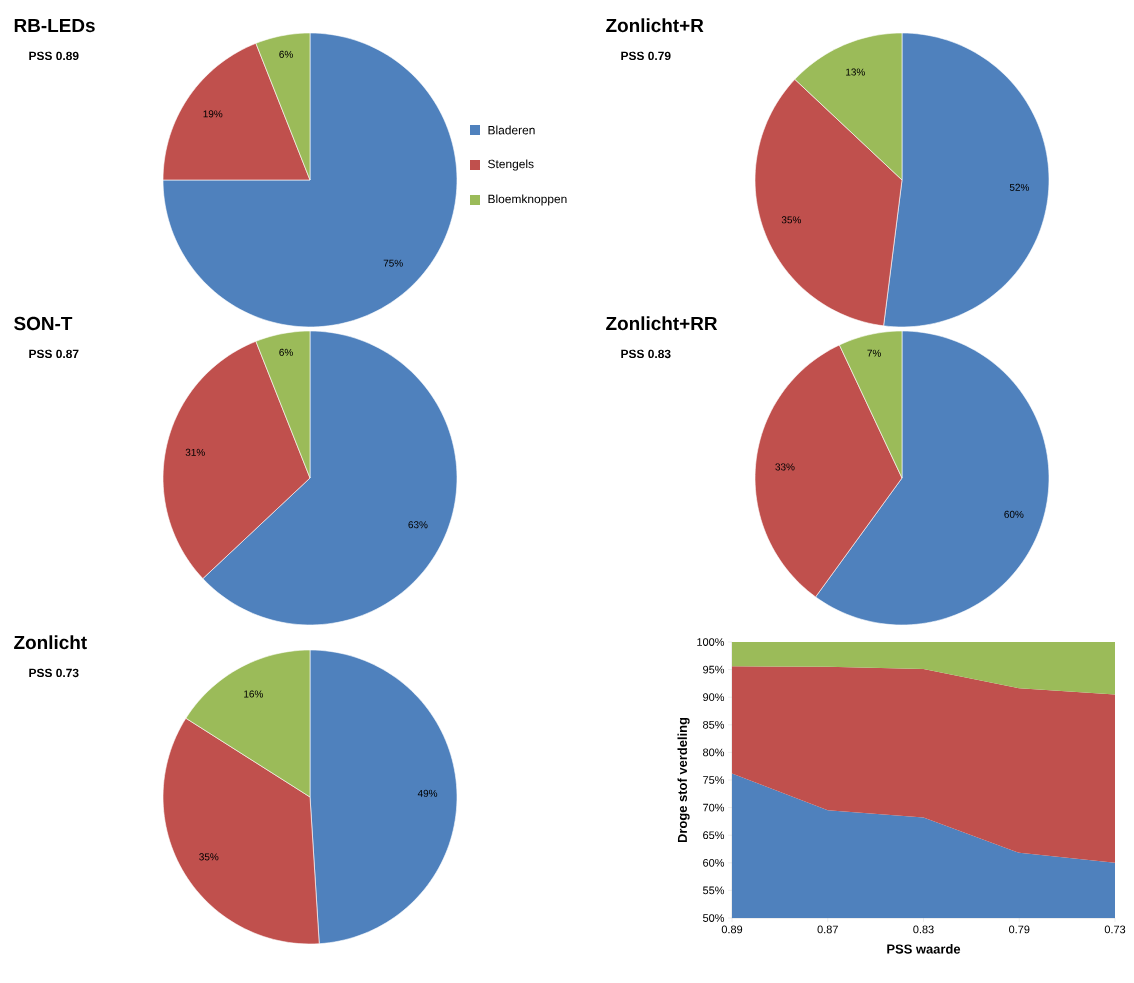  What do you see at coordinates (655, 25) in the screenshot?
I see `chart-title: Zonlicht+R` at bounding box center [655, 25].